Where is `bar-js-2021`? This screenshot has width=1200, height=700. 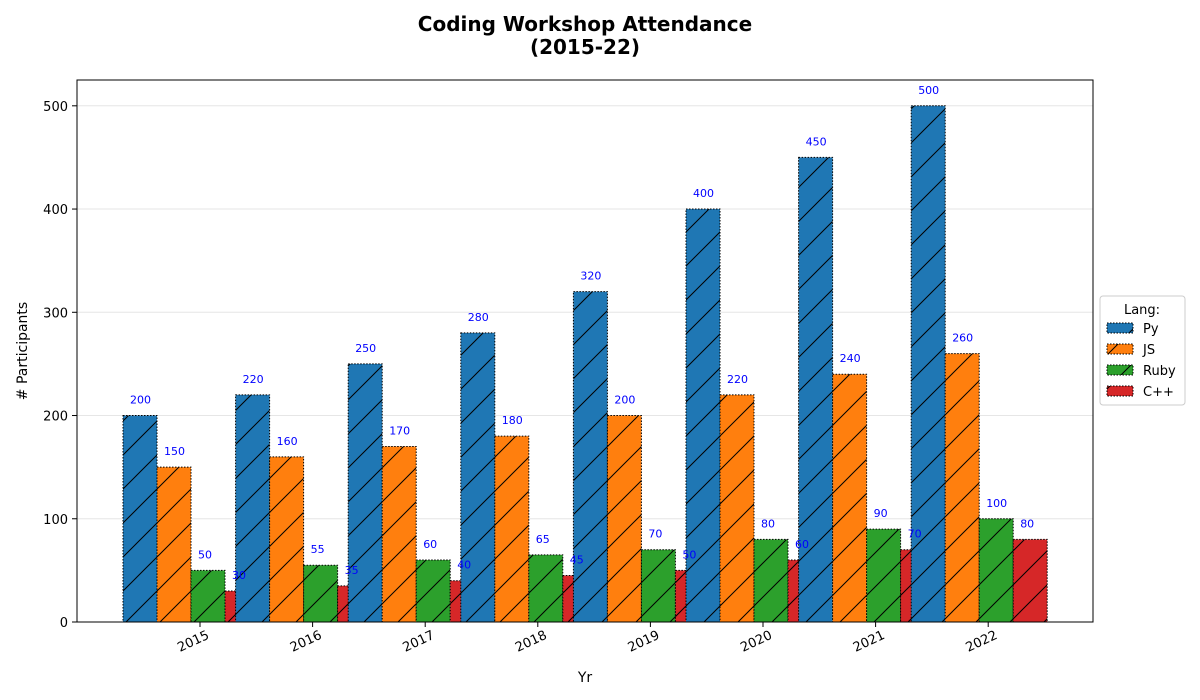 bar-js-2021 is located at coordinates (850, 498).